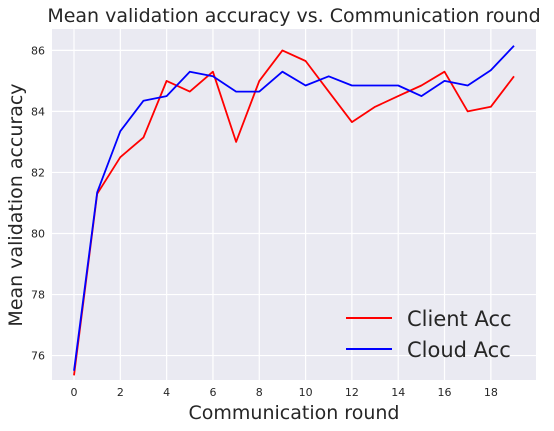  What do you see at coordinates (459, 350) in the screenshot?
I see `legend-label-cloud-acc: Cloud Acc` at bounding box center [459, 350].